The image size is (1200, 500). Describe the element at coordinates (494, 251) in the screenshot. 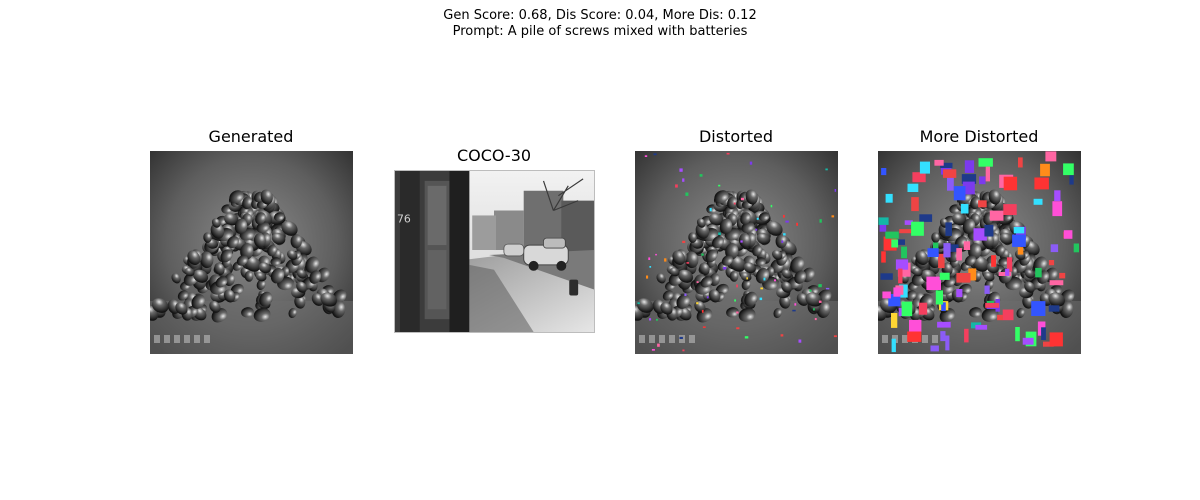

I see `coco-street-image: 76` at that location.